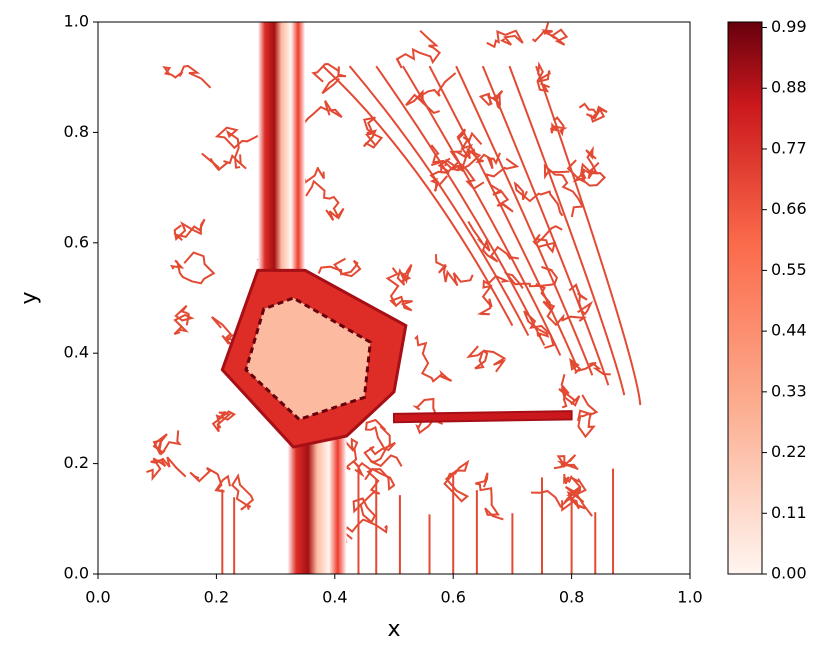 This screenshot has width=830, height=664. What do you see at coordinates (789, 451) in the screenshot?
I see `colorbar-tick-label: 0.22` at bounding box center [789, 451].